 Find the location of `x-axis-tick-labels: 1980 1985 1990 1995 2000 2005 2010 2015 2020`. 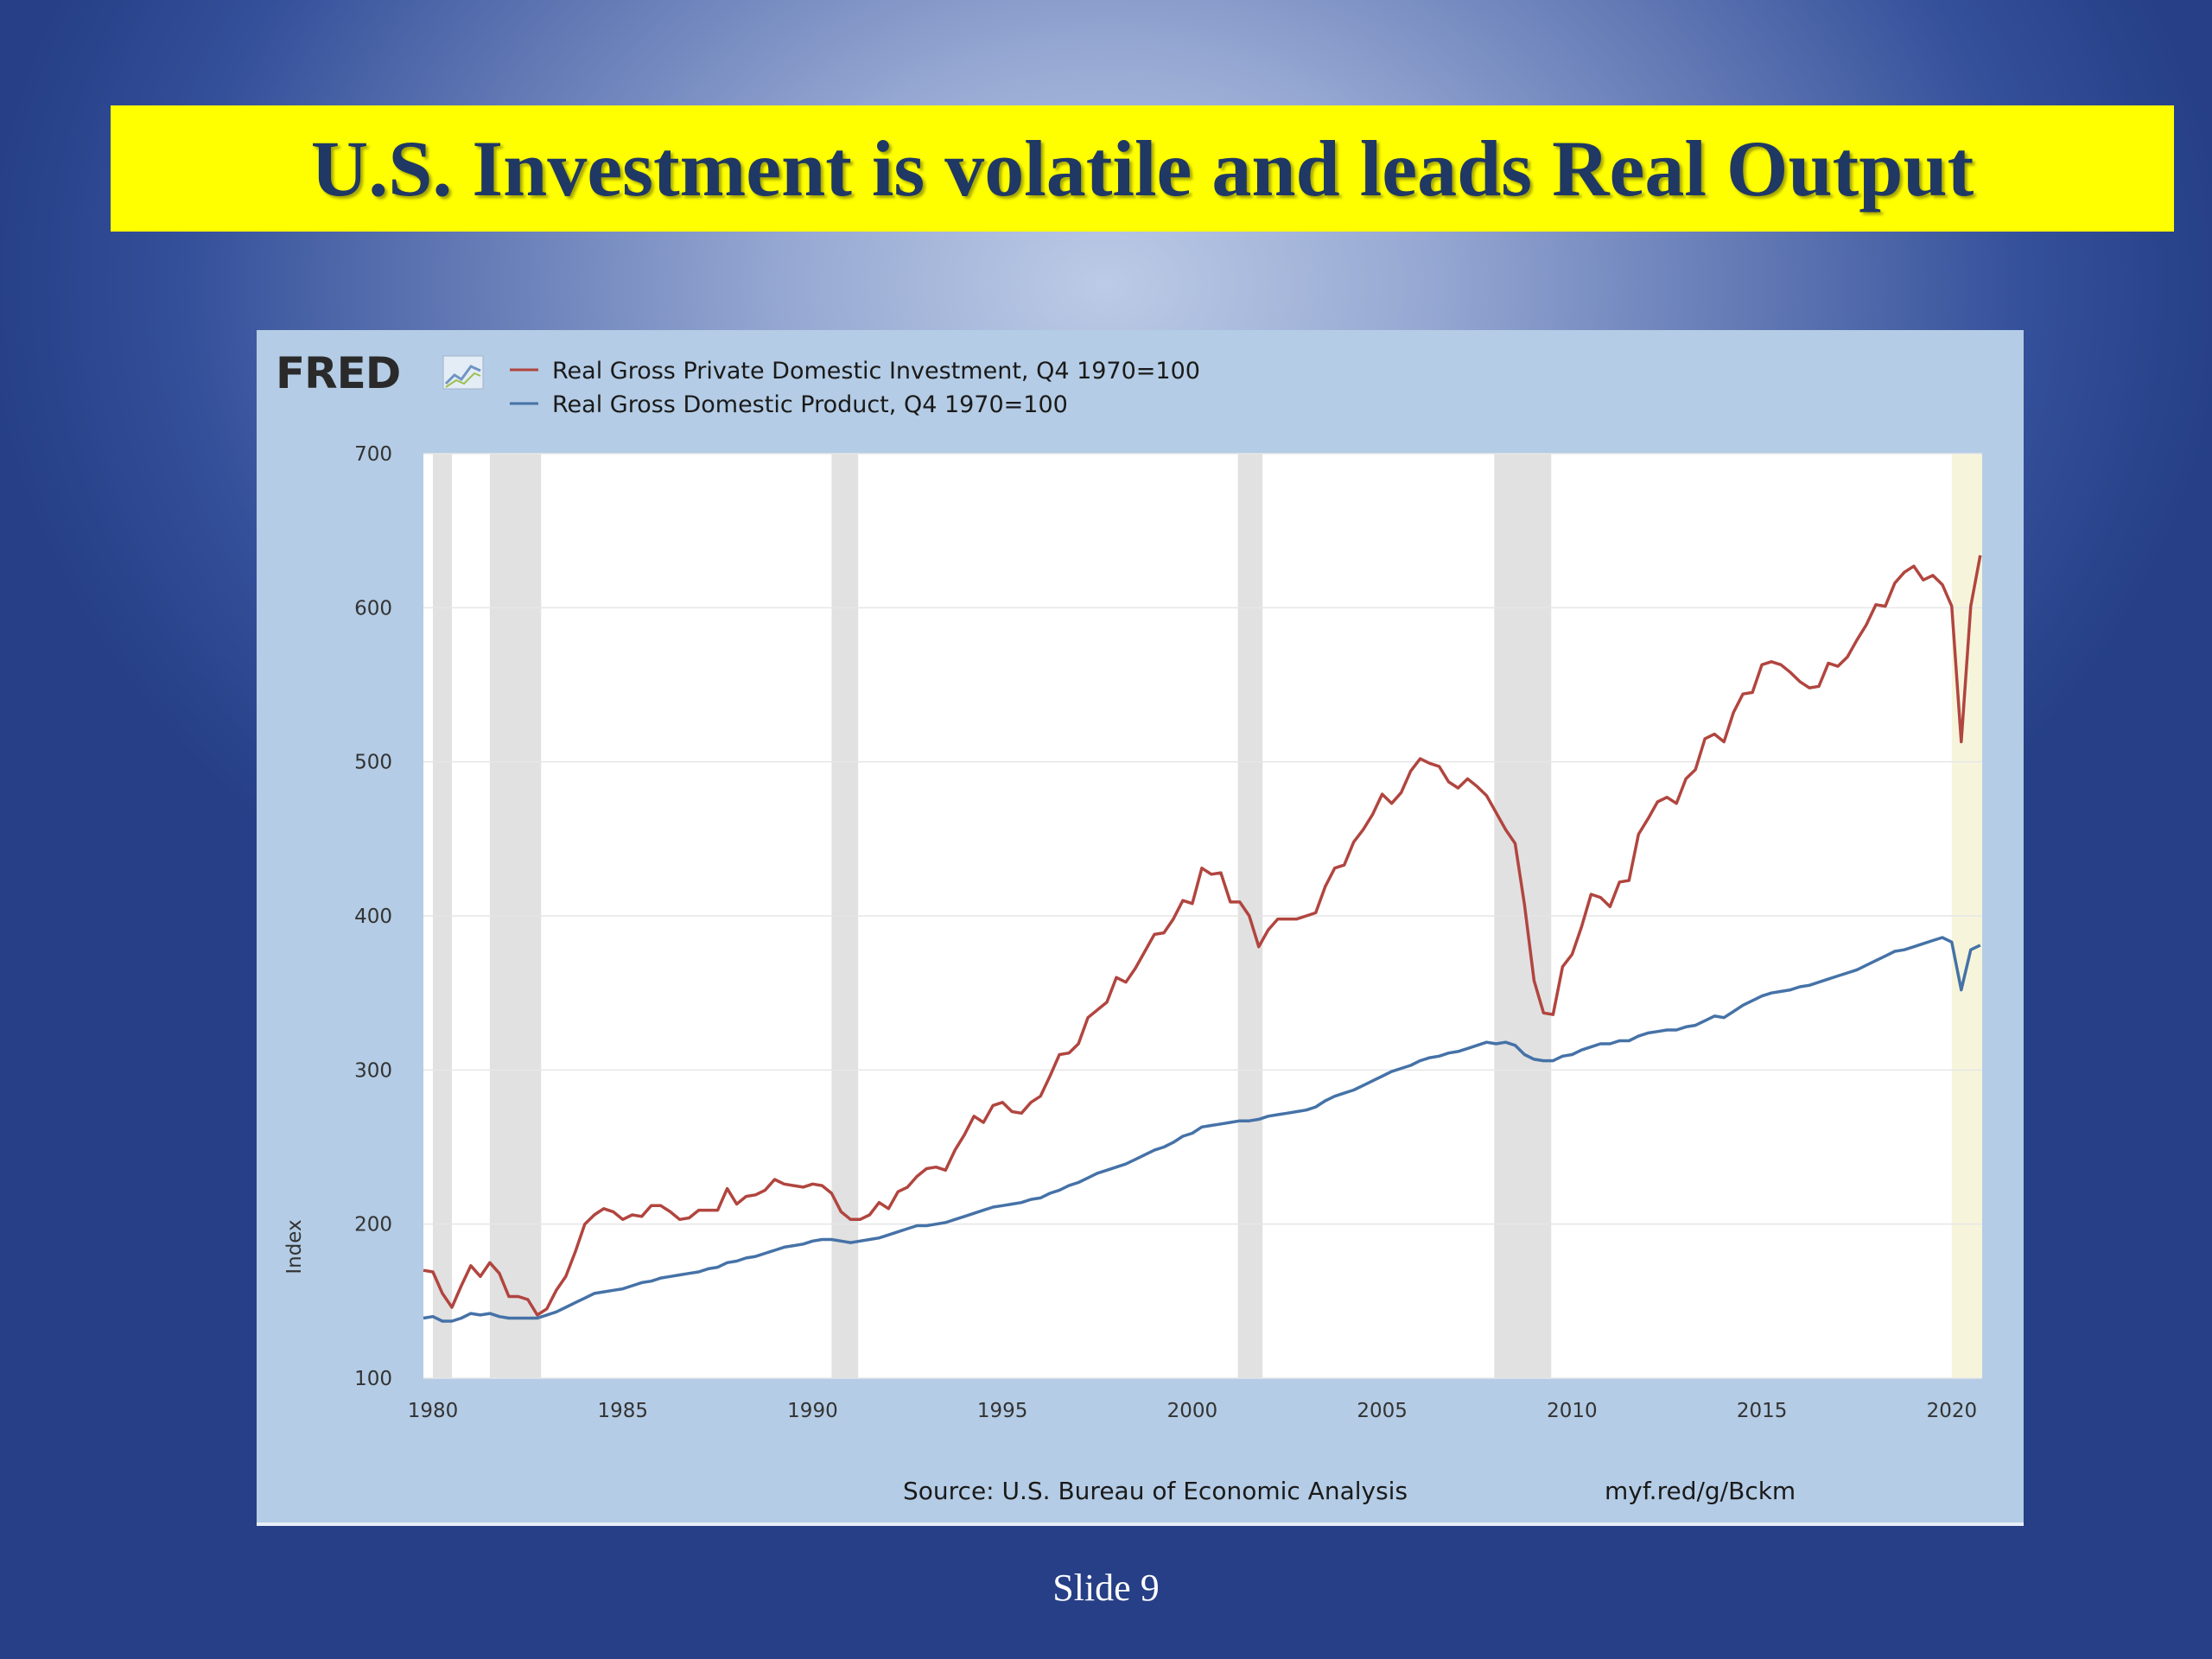

x-axis-tick-labels: 1980 1985 1990 1995 2000 2005 2010 2015 2020 is located at coordinates (1192, 1411).